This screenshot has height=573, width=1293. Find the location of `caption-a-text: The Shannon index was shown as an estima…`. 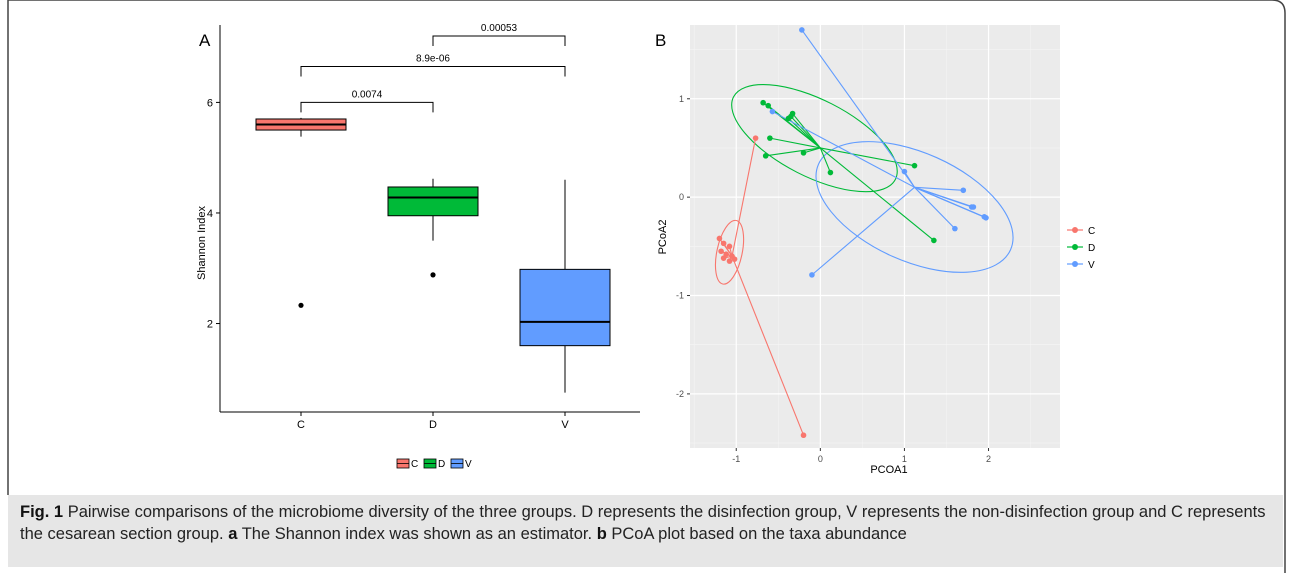

caption-a-text: The Shannon index was shown as an estima… is located at coordinates (417, 534).